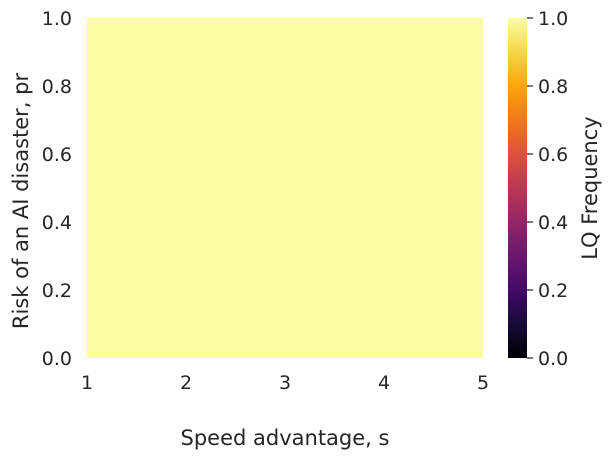 The height and width of the screenshot is (459, 611). Describe the element at coordinates (553, 87) in the screenshot. I see `colorbar-tick-label: 0.8` at that location.